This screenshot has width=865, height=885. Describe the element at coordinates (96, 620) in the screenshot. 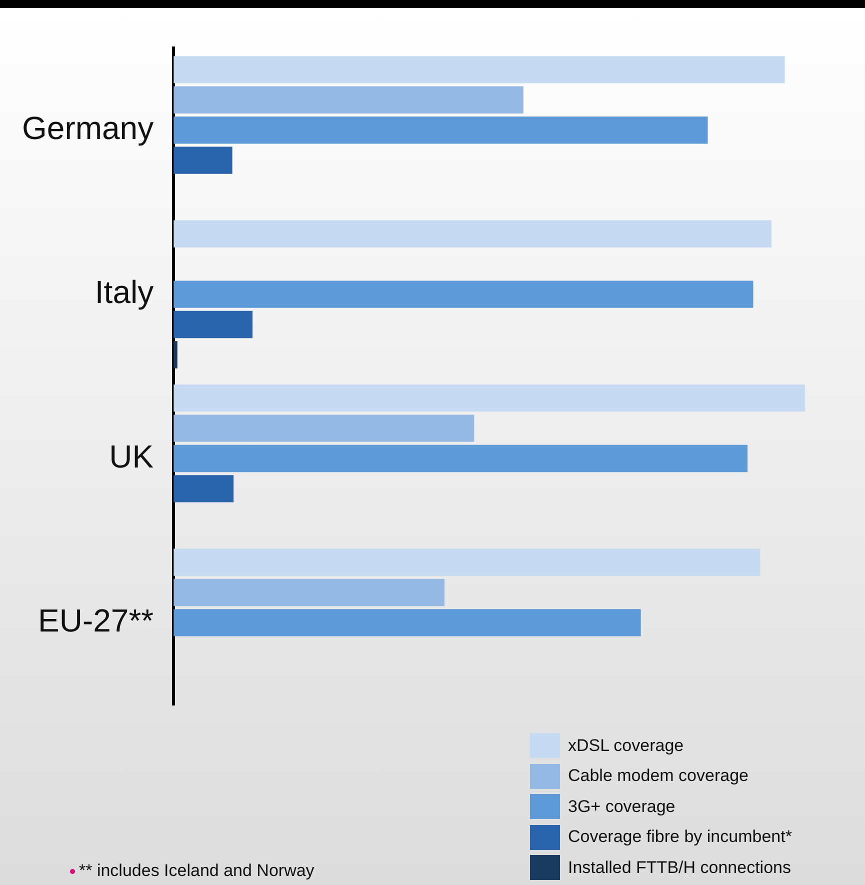

I see `y-tick-label: EU-27**` at that location.